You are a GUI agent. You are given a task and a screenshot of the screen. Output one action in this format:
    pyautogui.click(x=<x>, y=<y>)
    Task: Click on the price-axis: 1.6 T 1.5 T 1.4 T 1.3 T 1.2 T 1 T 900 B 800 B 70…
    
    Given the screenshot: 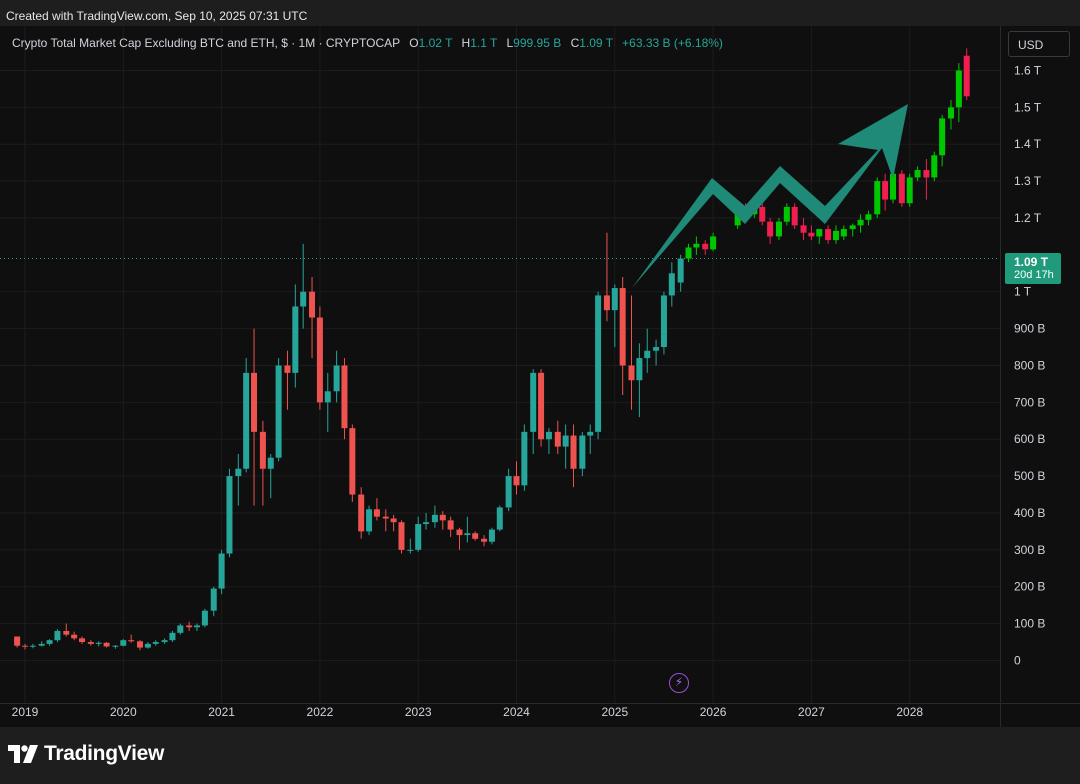 What is the action you would take?
    pyautogui.click(x=1029, y=365)
    